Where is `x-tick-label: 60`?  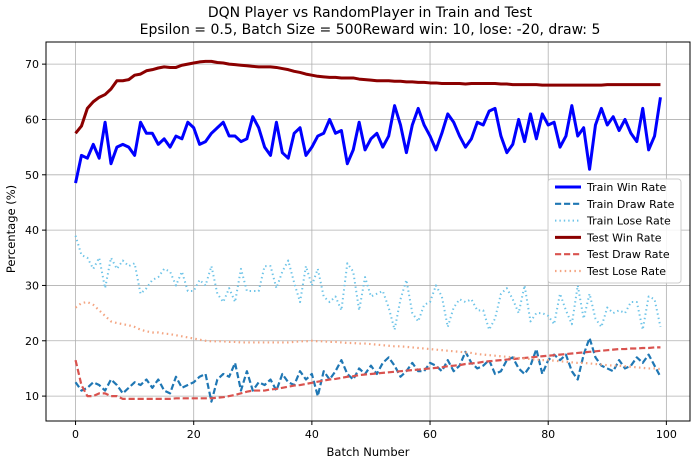
x-tick-label: 60 is located at coordinates (430, 434).